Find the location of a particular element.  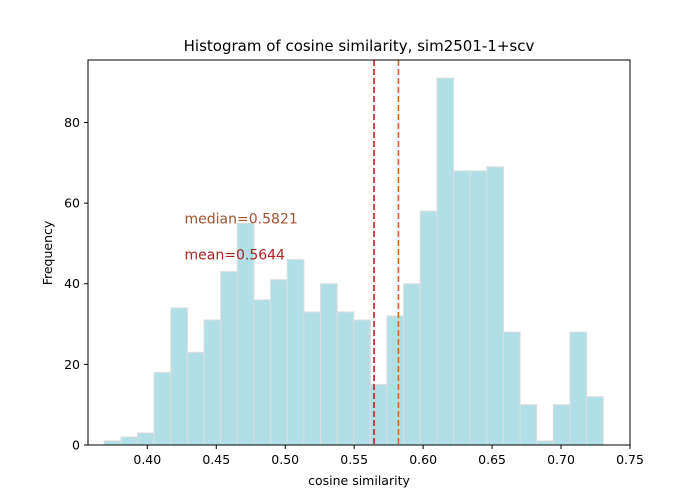

x-axis: 0.40 0.45 0.50 0.55 0.60 0.65 0.70 0.75 is located at coordinates (388, 456).